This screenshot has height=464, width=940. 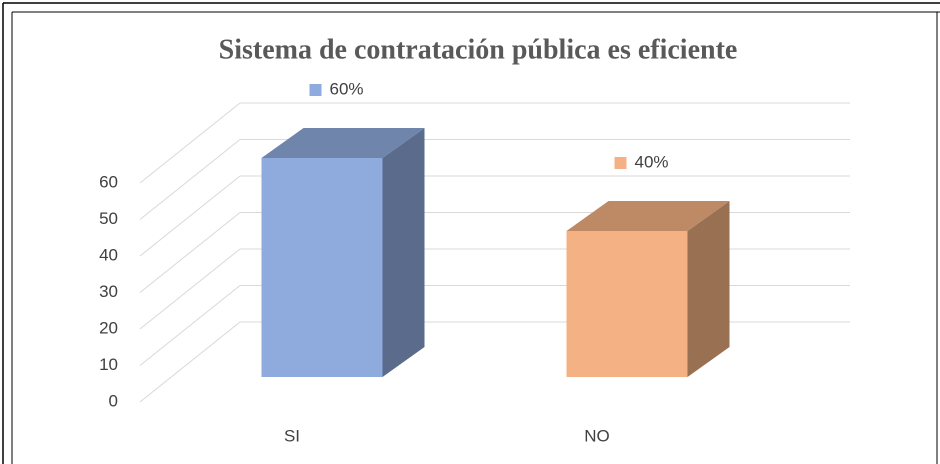 I want to click on x-tick-label: SI, so click(x=292, y=435).